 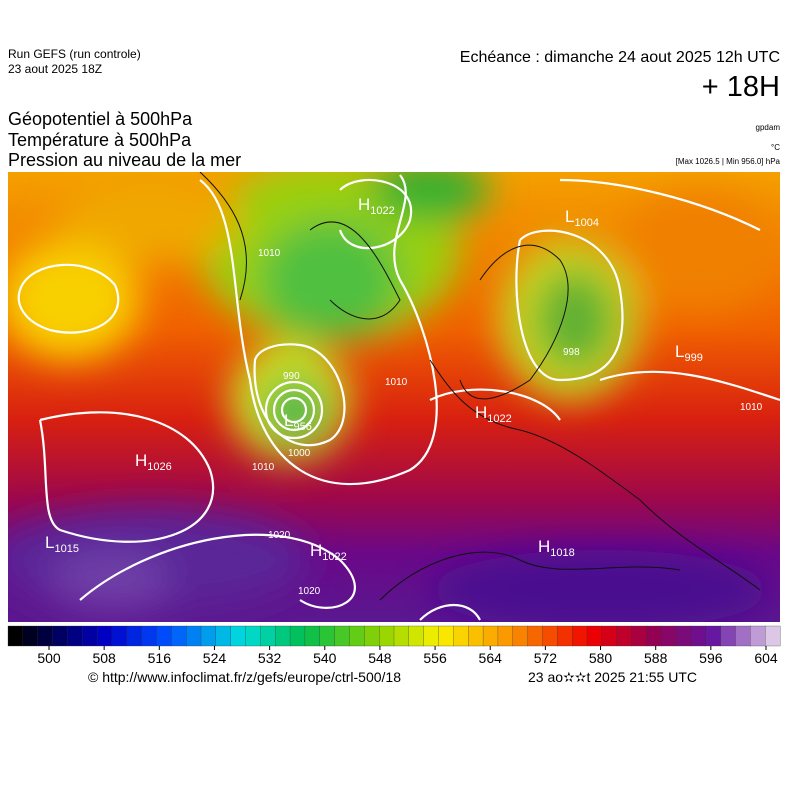 I want to click on colorbar-tick-label: 548, so click(x=380, y=658).